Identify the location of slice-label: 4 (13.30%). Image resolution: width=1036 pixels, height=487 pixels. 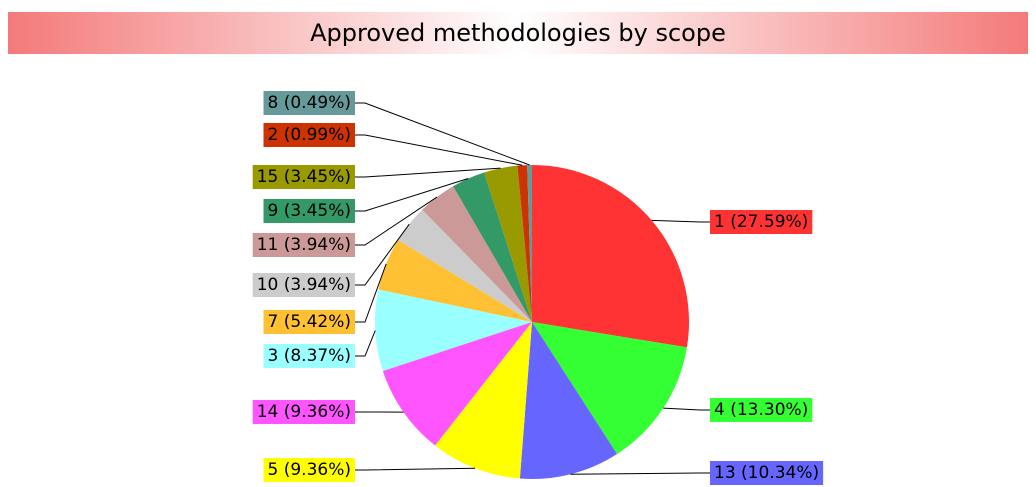
(761, 410).